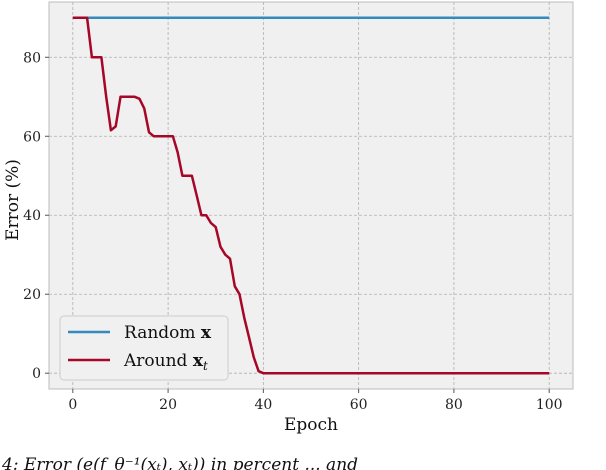 The image size is (606, 470). I want to click on x-tick-label: 20, so click(168, 405).